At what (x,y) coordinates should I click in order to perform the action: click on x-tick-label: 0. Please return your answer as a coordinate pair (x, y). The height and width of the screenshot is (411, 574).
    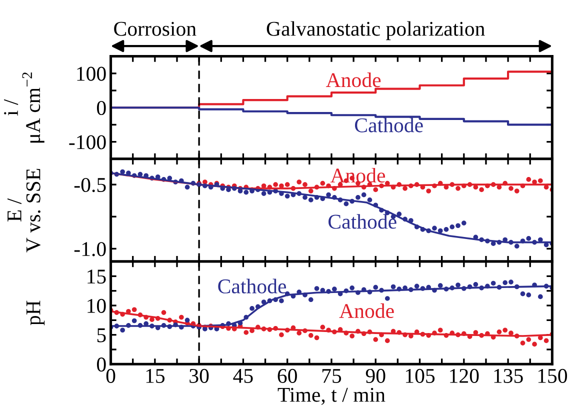
    Looking at the image, I should click on (111, 375).